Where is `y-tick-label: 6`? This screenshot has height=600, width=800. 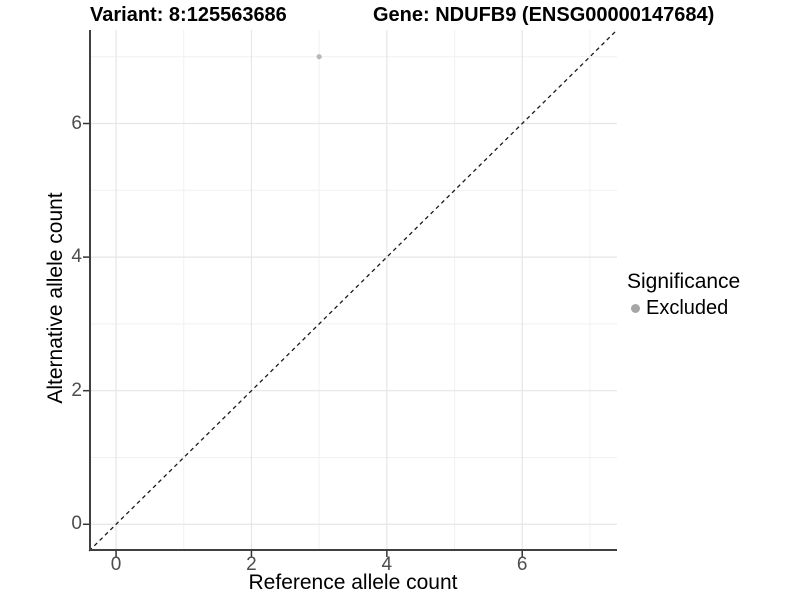
y-tick-label: 6 is located at coordinates (76, 123).